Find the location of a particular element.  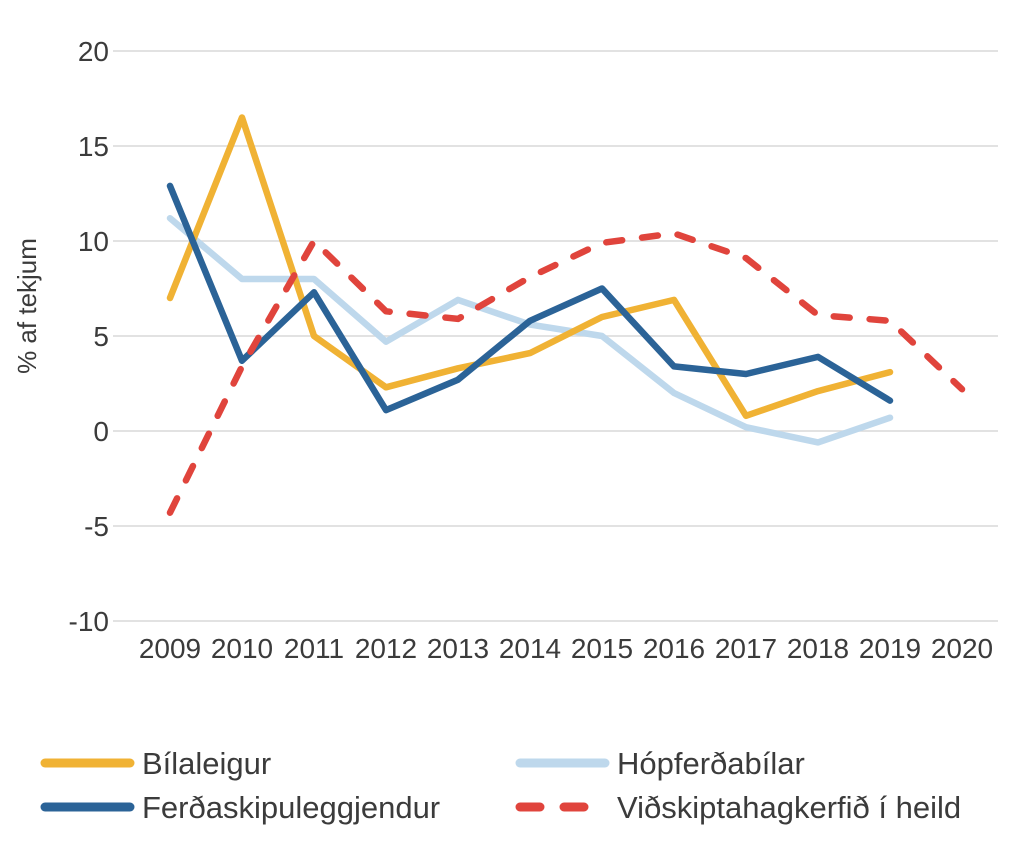

legend-item-label: Bílaleigur is located at coordinates (206, 763).